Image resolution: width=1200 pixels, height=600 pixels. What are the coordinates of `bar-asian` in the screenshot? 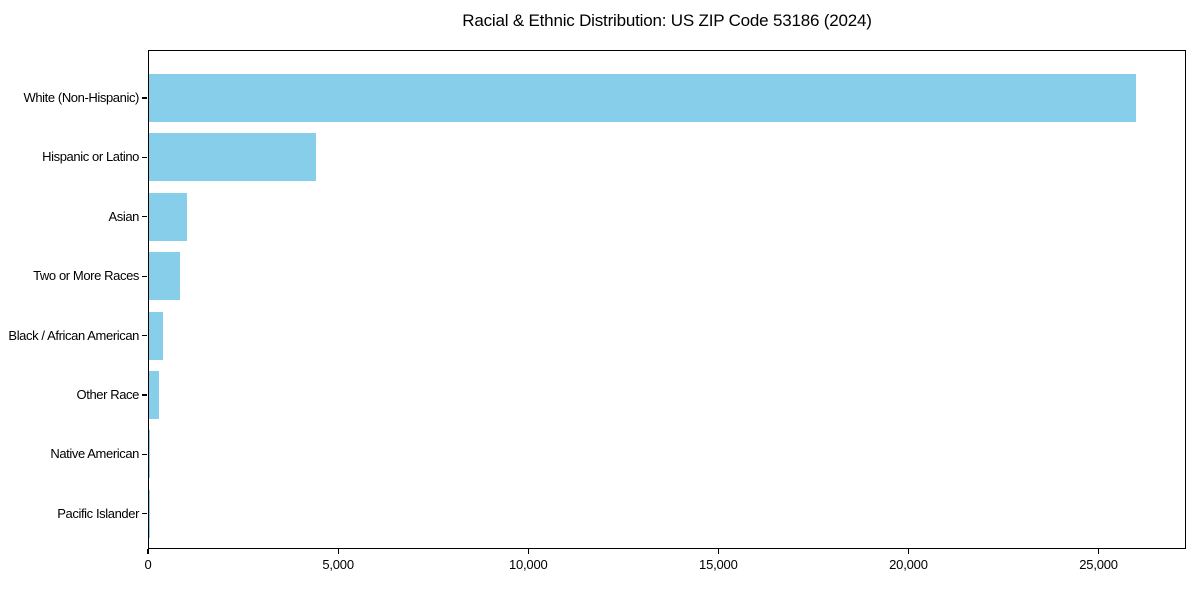 It's located at (168, 216).